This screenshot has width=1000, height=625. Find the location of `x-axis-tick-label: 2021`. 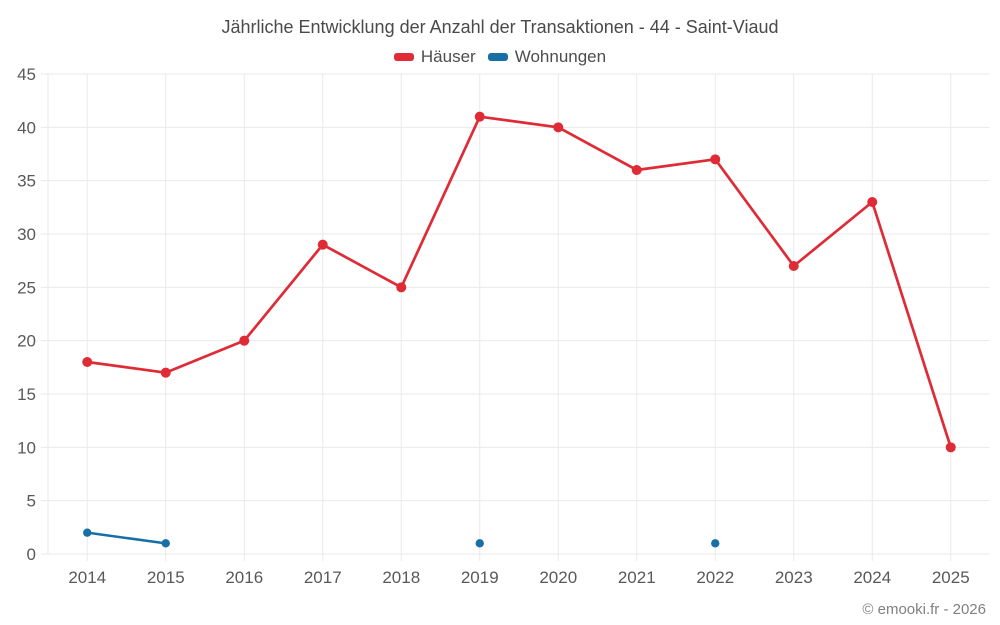

x-axis-tick-label: 2021 is located at coordinates (637, 577).